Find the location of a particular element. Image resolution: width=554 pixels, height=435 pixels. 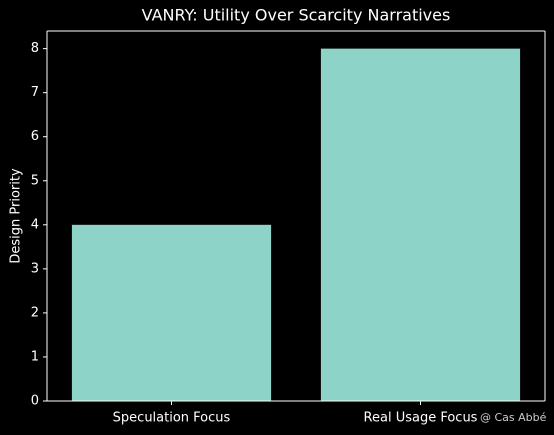

y-tick-label: 4 is located at coordinates (35, 224).